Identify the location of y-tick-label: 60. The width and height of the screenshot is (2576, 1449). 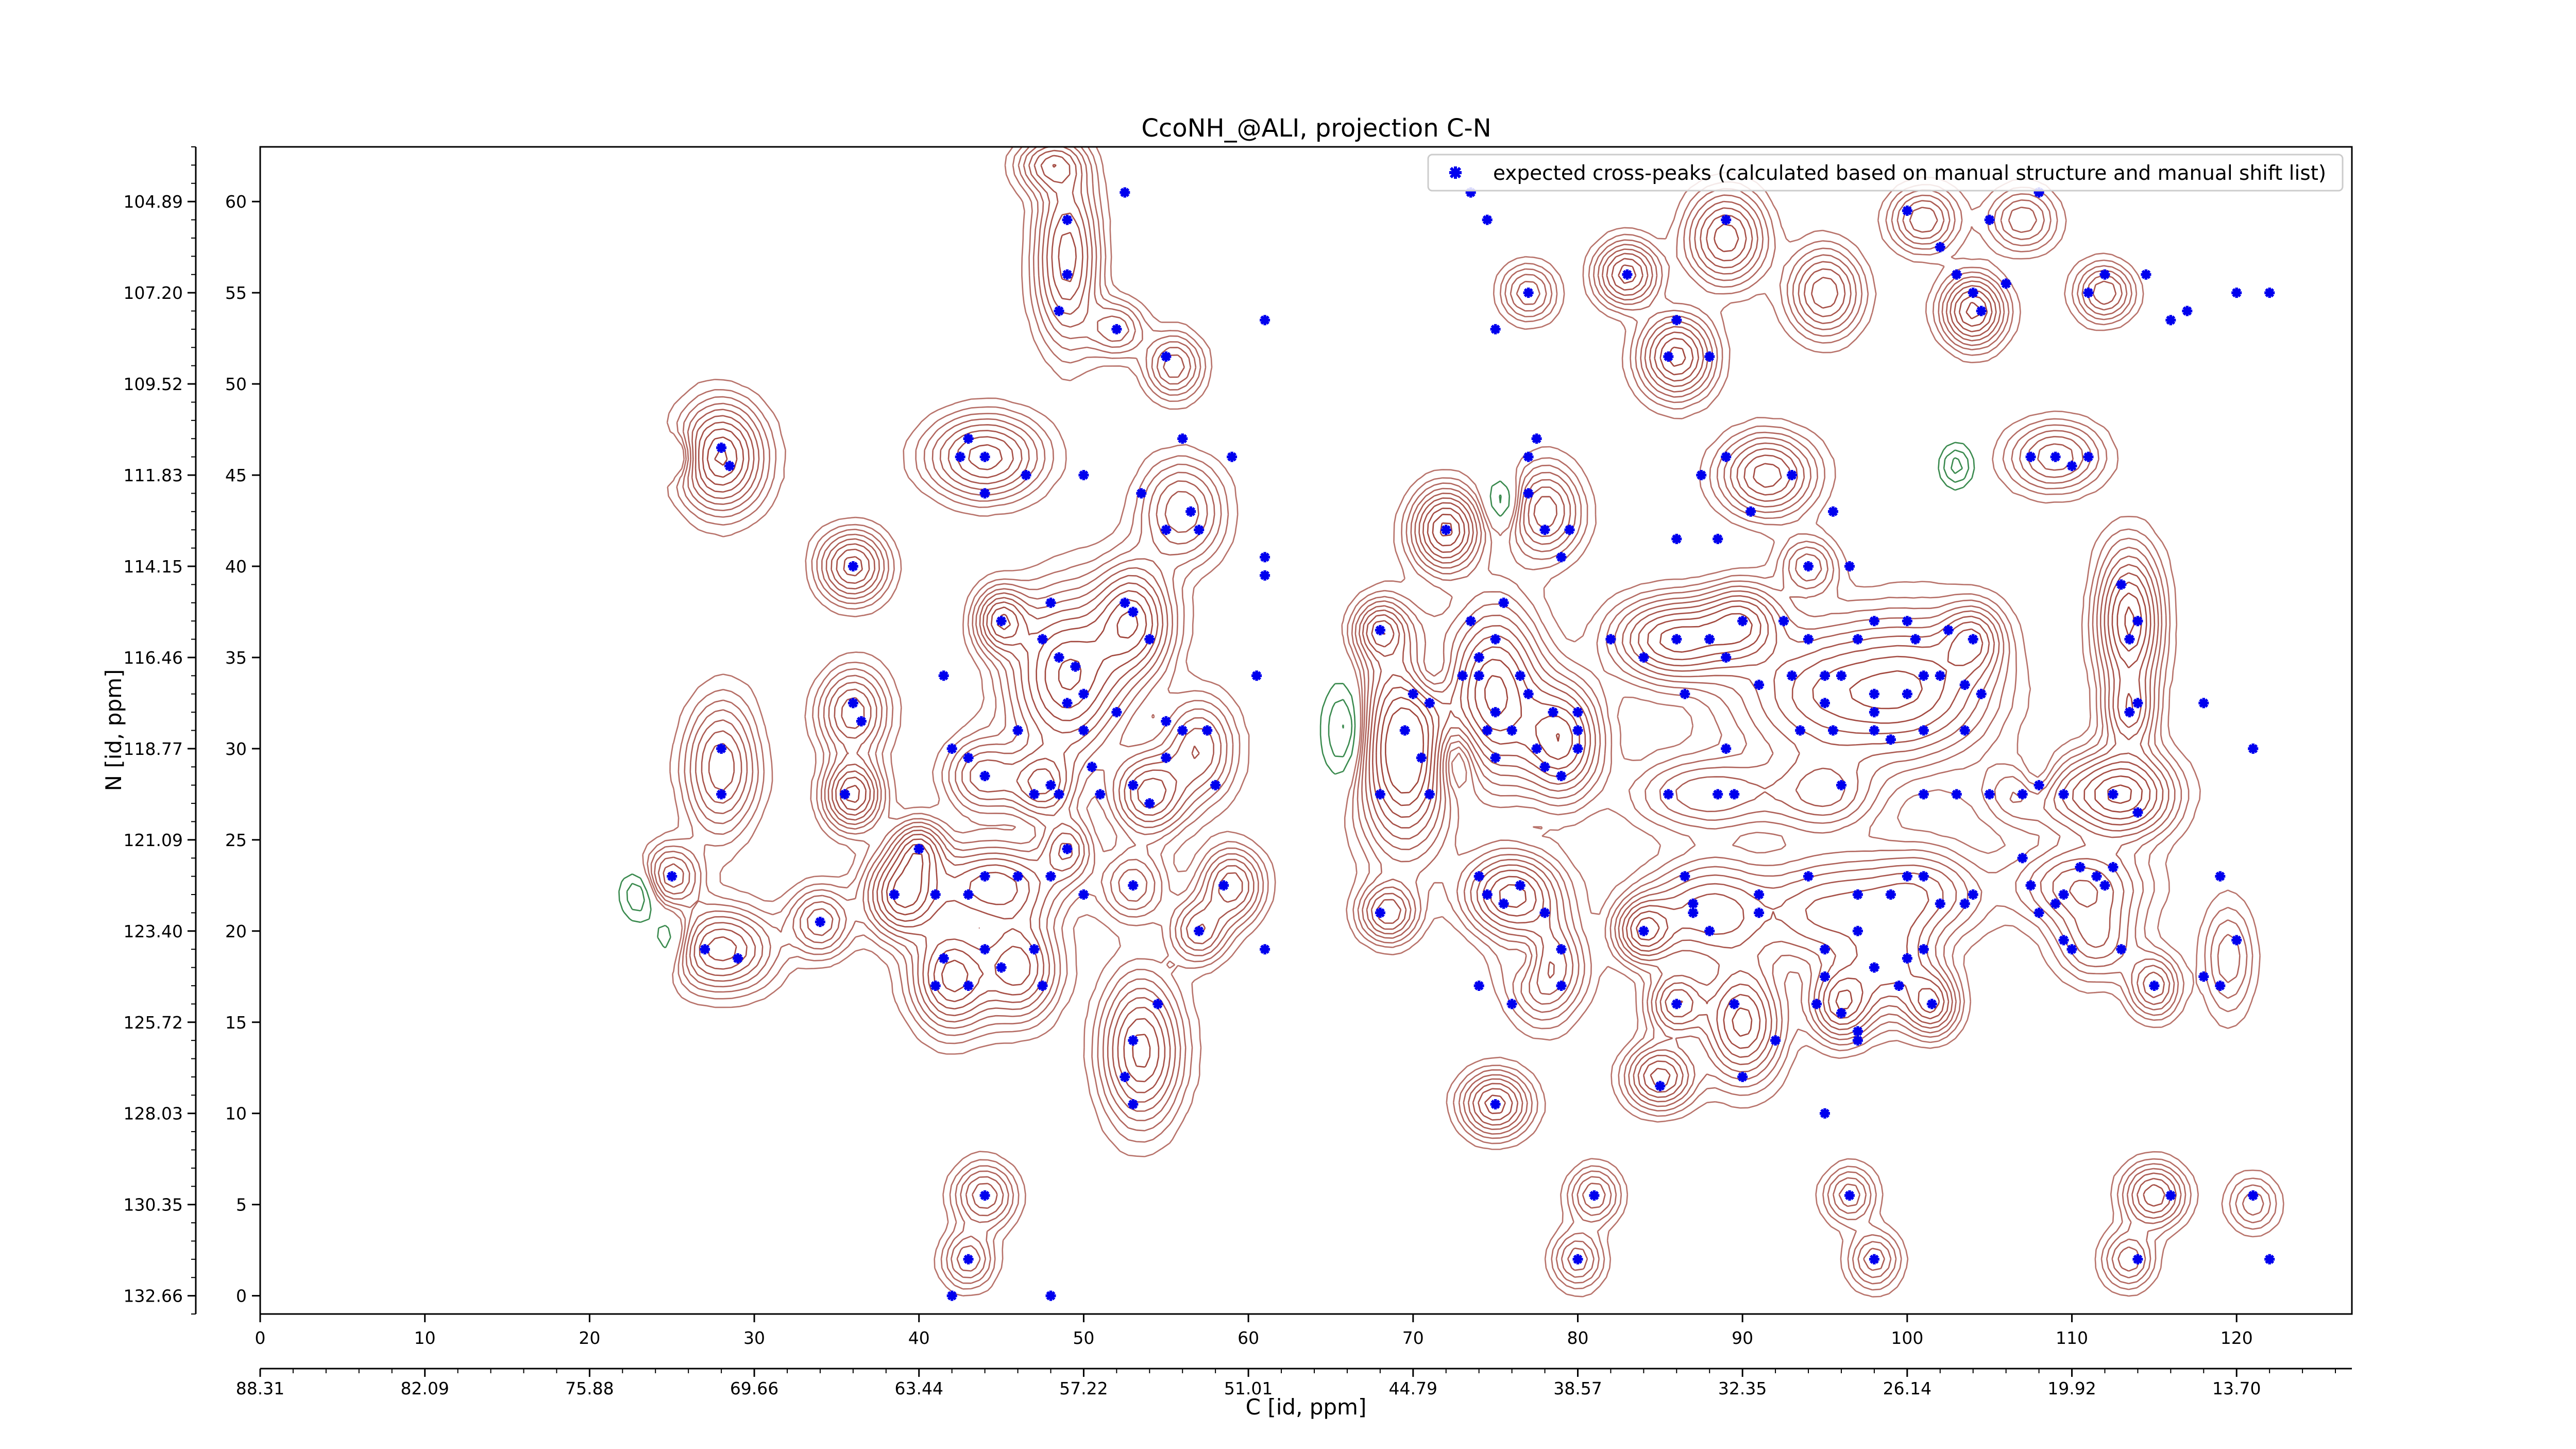
(236, 202).